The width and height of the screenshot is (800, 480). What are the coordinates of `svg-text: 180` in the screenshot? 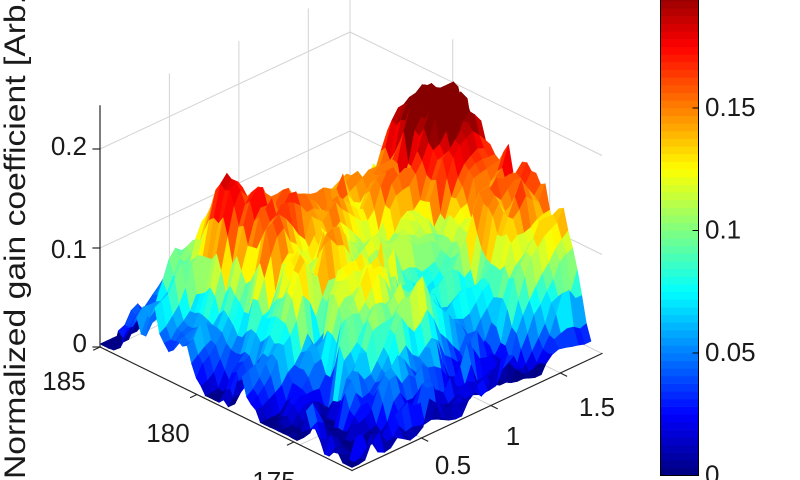 It's located at (167, 433).